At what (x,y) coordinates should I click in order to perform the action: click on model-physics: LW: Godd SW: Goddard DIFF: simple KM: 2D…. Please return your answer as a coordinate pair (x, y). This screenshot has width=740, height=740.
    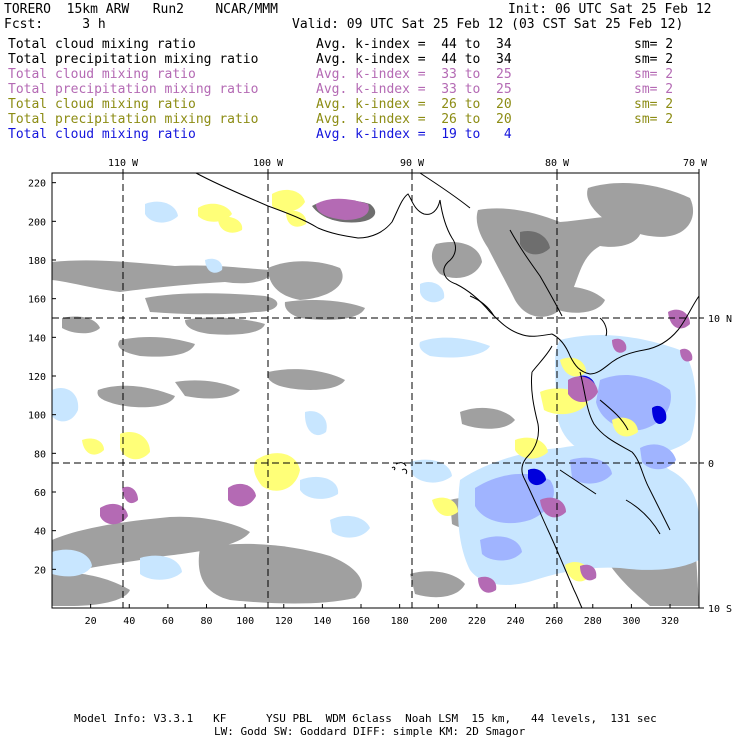
    Looking at the image, I should click on (370, 731).